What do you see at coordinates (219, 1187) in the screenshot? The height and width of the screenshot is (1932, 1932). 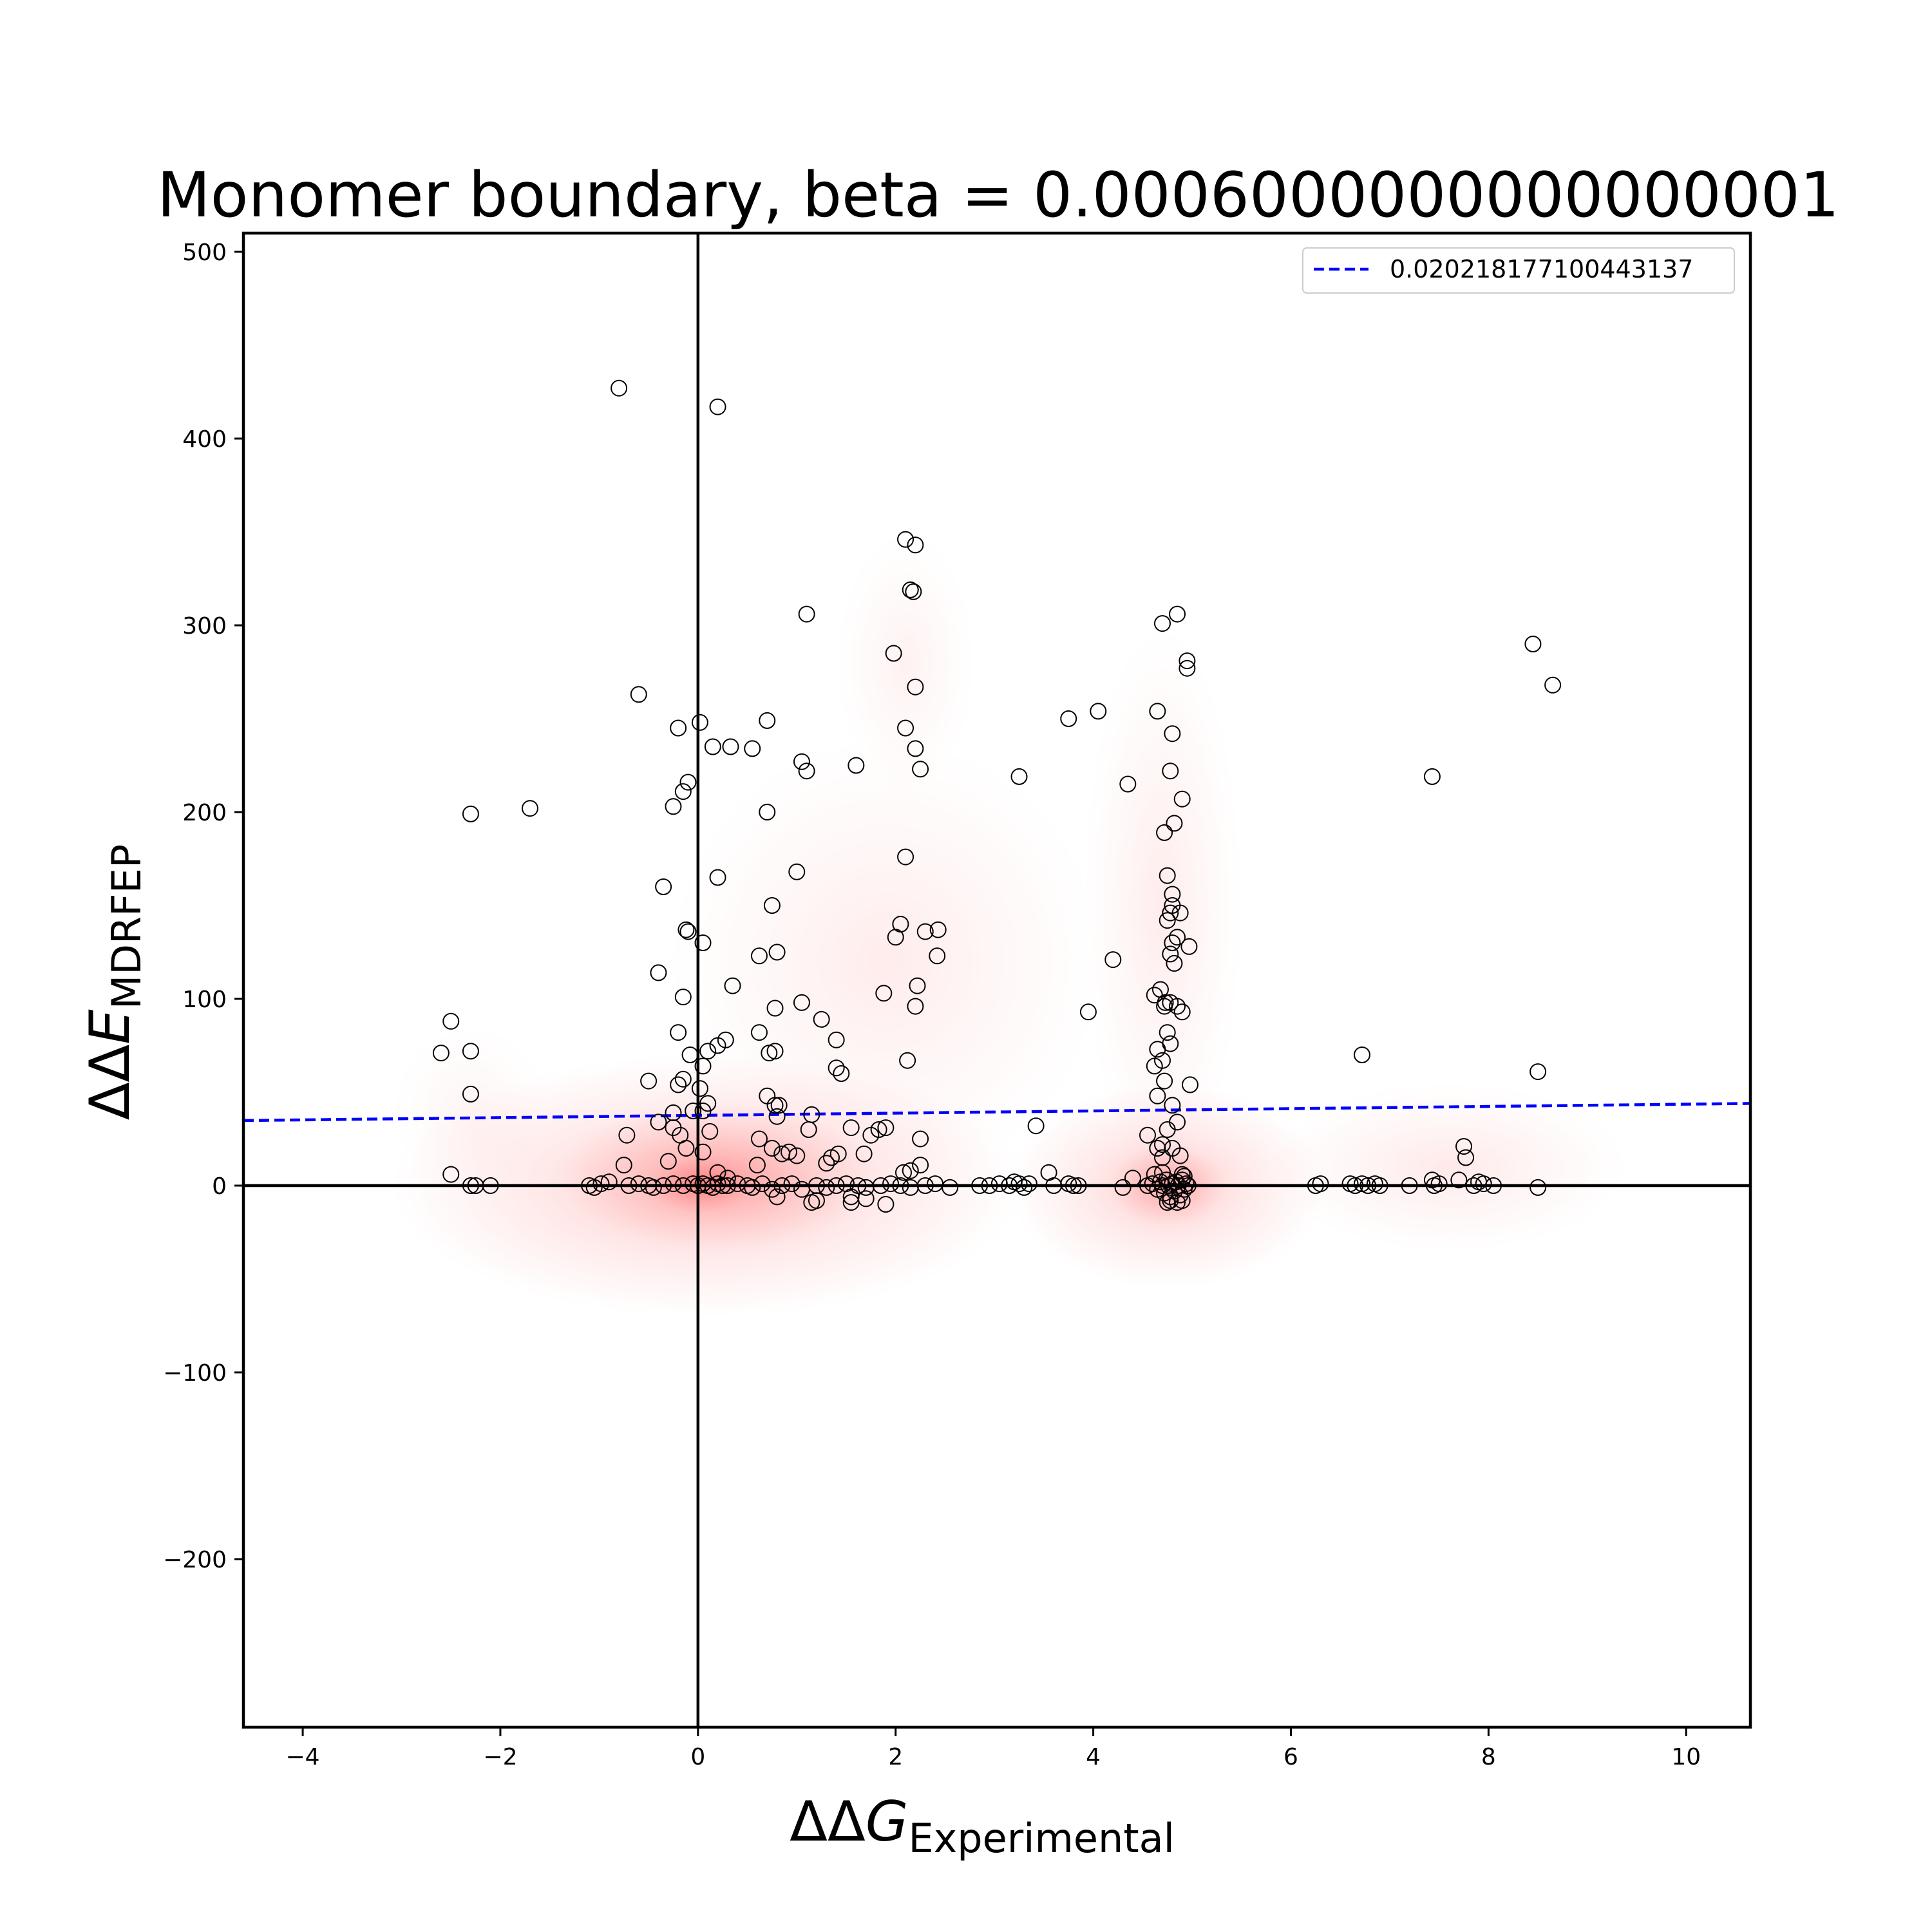 I see `y-tick-label: 0` at bounding box center [219, 1187].